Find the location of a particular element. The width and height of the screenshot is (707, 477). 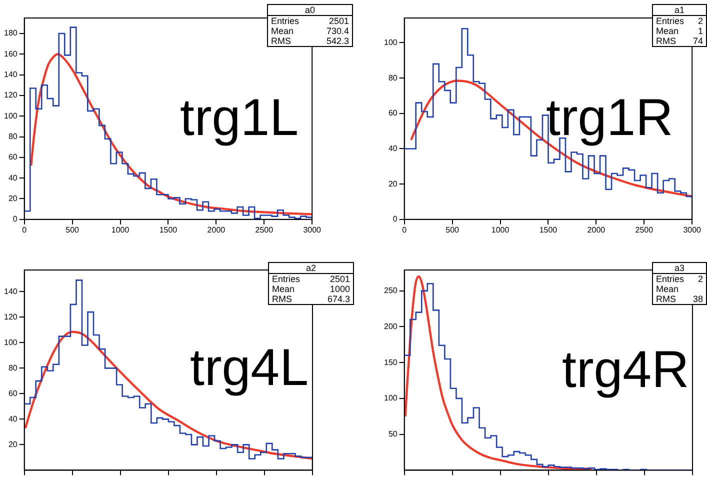

y-tick-label: 150 is located at coordinates (391, 362).